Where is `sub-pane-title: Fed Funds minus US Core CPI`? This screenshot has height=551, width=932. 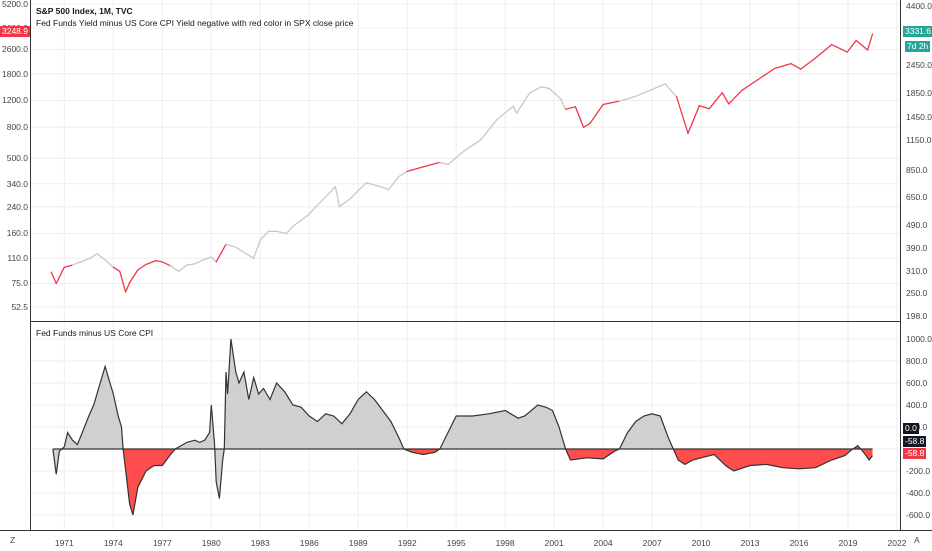 sub-pane-title: Fed Funds minus US Core CPI is located at coordinates (95, 333).